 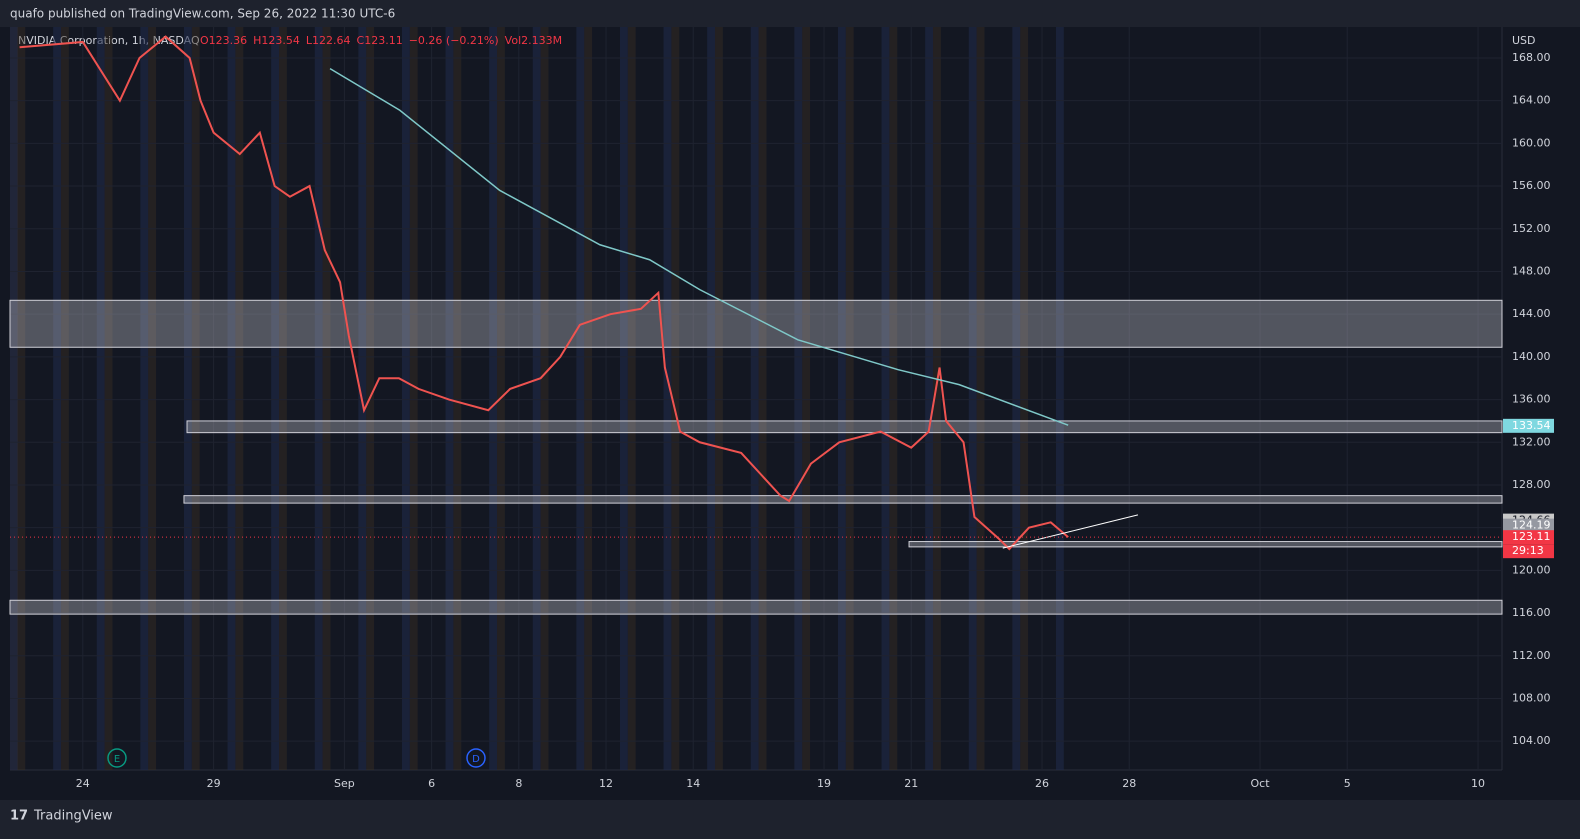 I want to click on x-tick-label: 5, so click(x=1347, y=783).